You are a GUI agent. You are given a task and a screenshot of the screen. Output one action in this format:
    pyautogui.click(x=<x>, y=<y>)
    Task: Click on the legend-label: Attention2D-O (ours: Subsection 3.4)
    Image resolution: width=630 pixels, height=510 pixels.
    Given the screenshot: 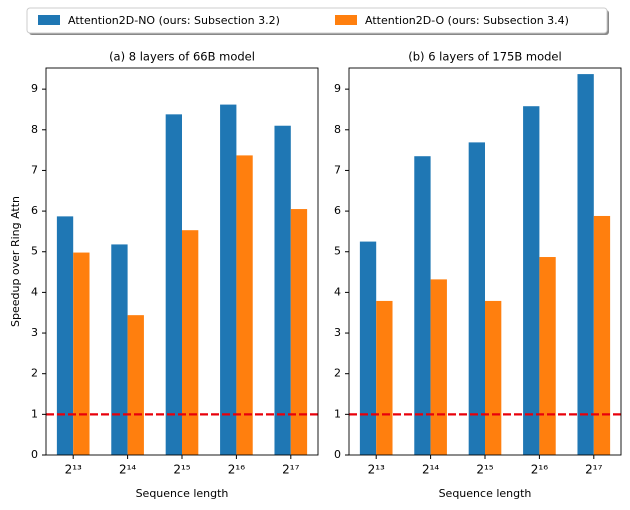 What is the action you would take?
    pyautogui.click(x=467, y=20)
    